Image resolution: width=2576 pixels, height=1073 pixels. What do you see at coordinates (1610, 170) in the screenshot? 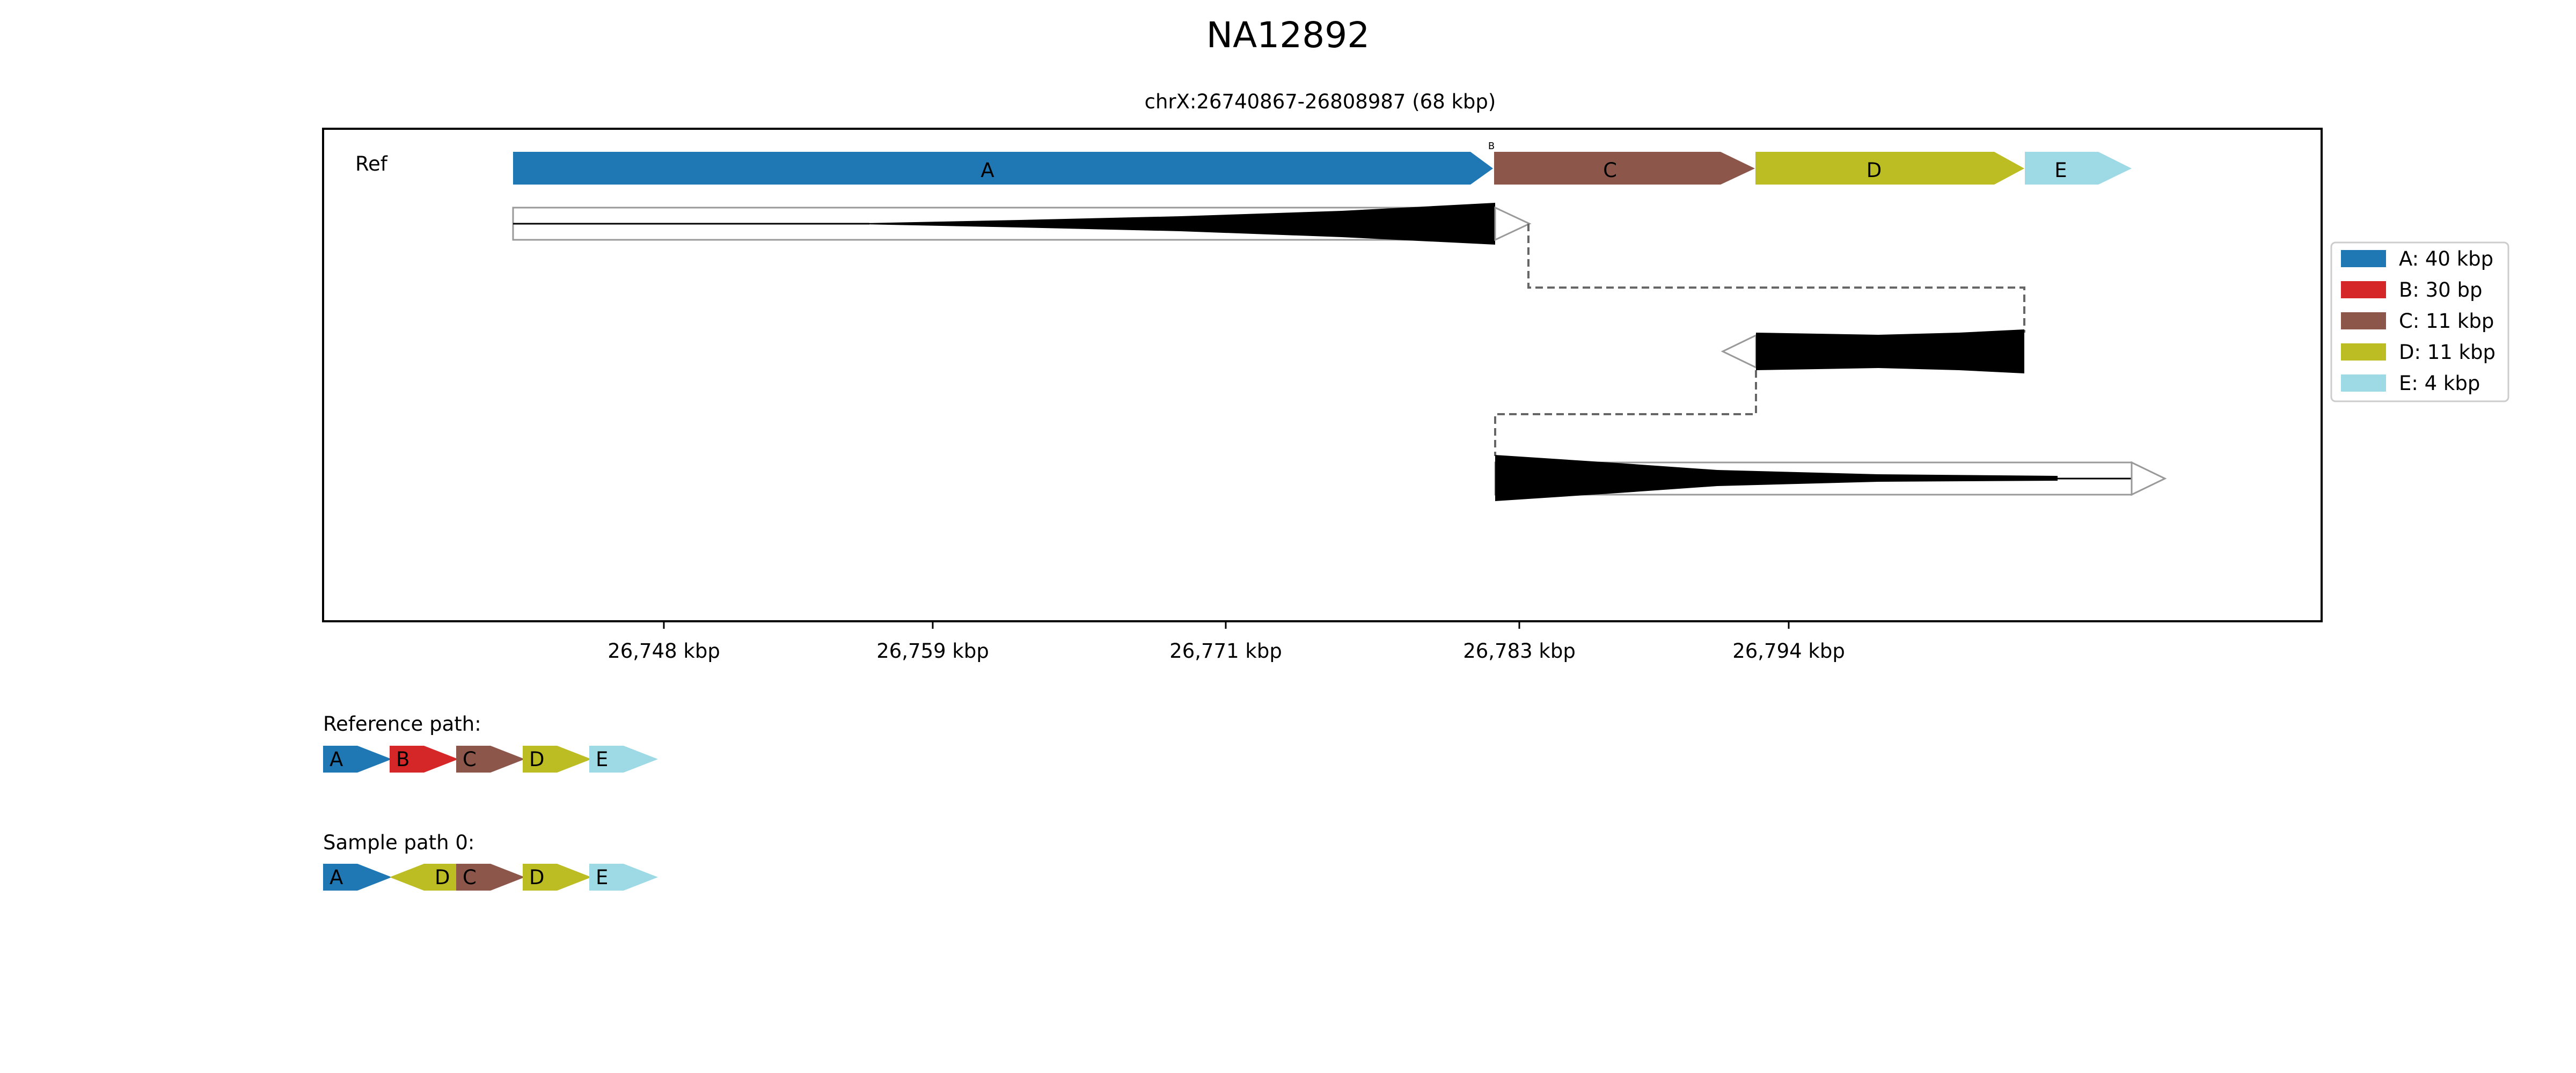
I see `ref-segment-c-label: C` at bounding box center [1610, 170].